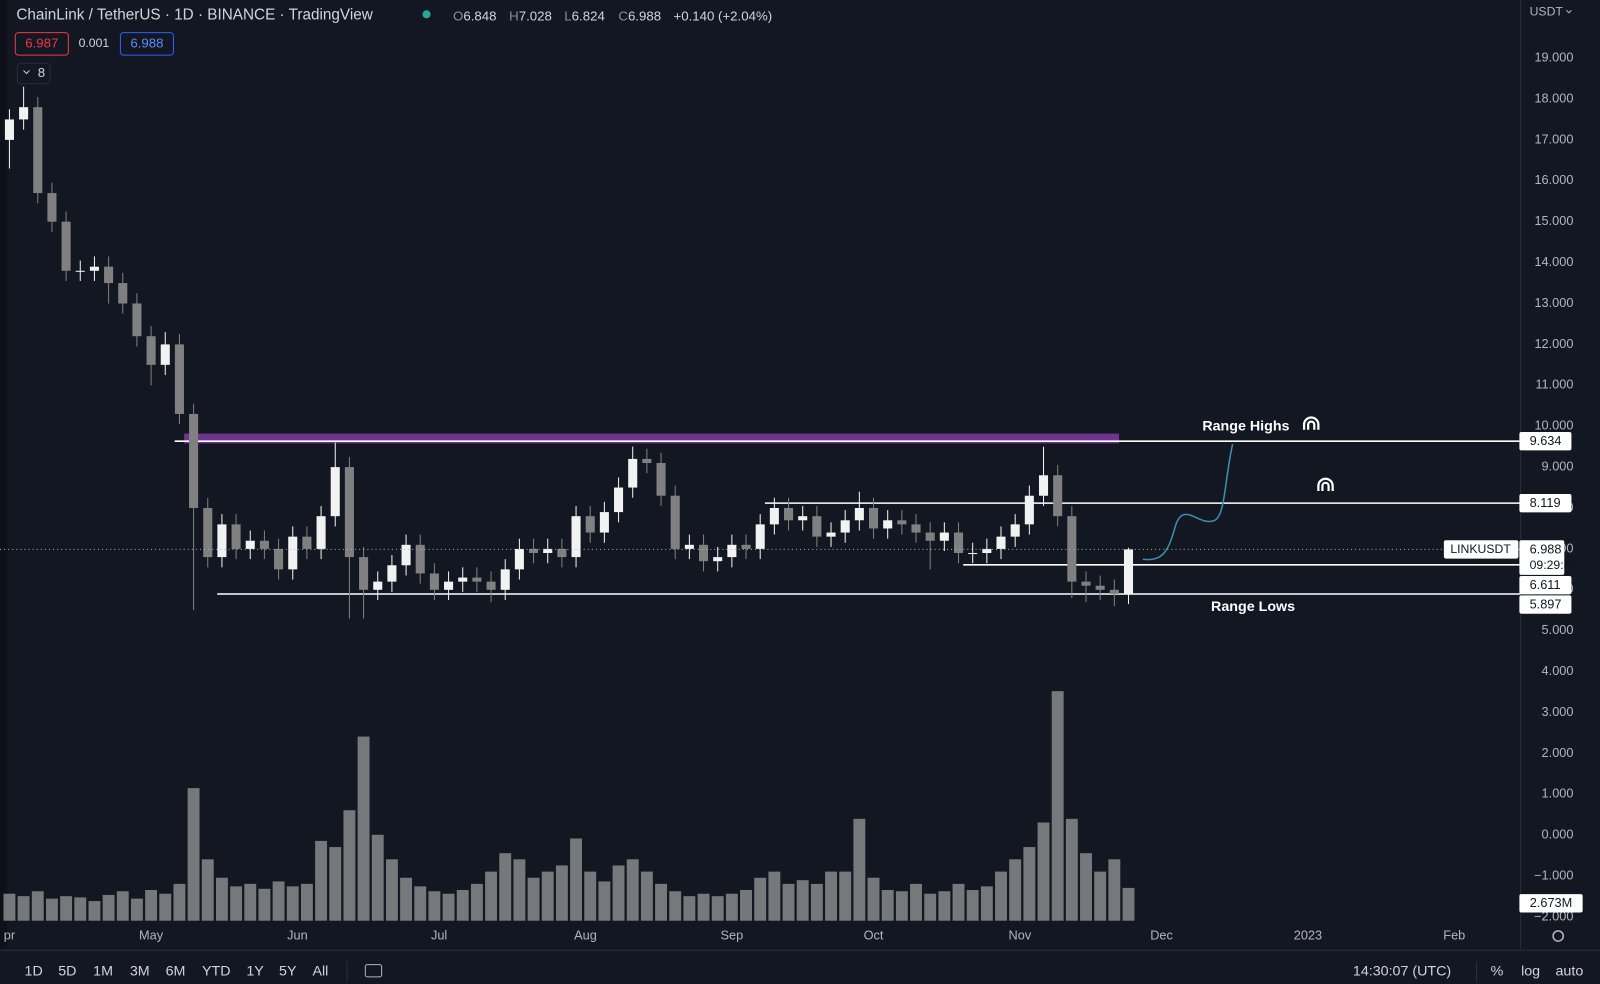 The width and height of the screenshot is (1600, 984). Describe the element at coordinates (4, 475) in the screenshot. I see `left-toolbar-edge` at that location.